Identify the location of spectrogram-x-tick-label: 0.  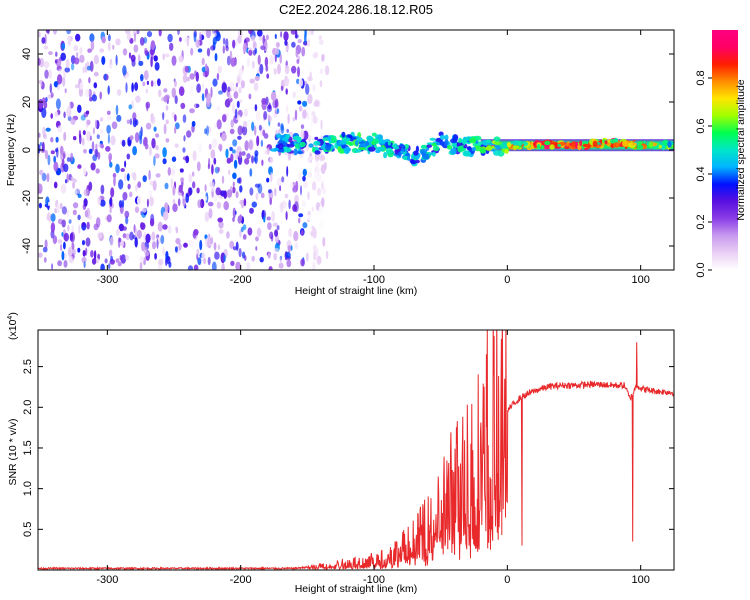
(507, 280).